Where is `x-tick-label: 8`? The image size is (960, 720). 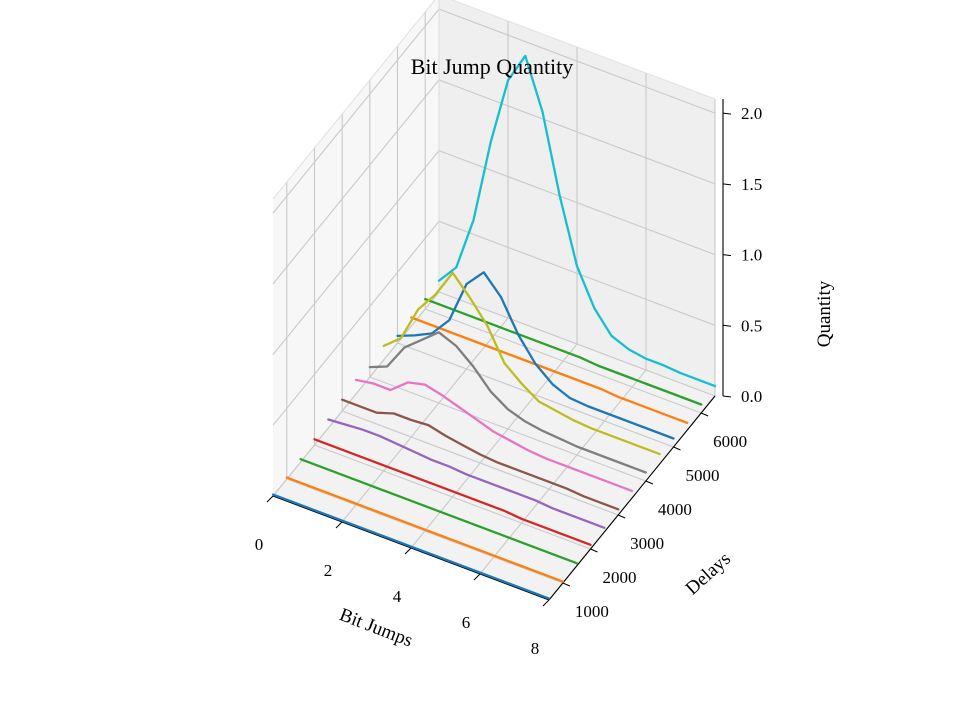 x-tick-label: 8 is located at coordinates (535, 648).